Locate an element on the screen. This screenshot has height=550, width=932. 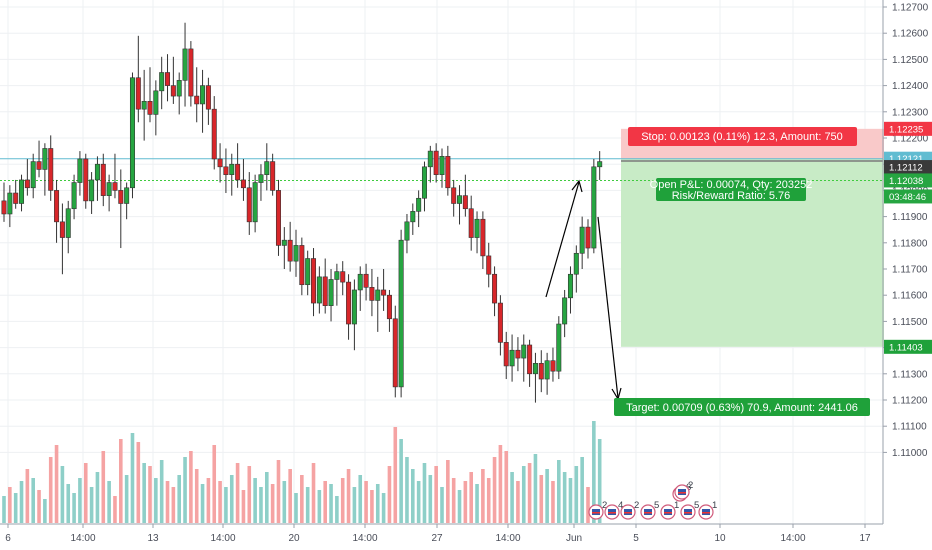
down-arrow-drawing is located at coordinates (608, 307).